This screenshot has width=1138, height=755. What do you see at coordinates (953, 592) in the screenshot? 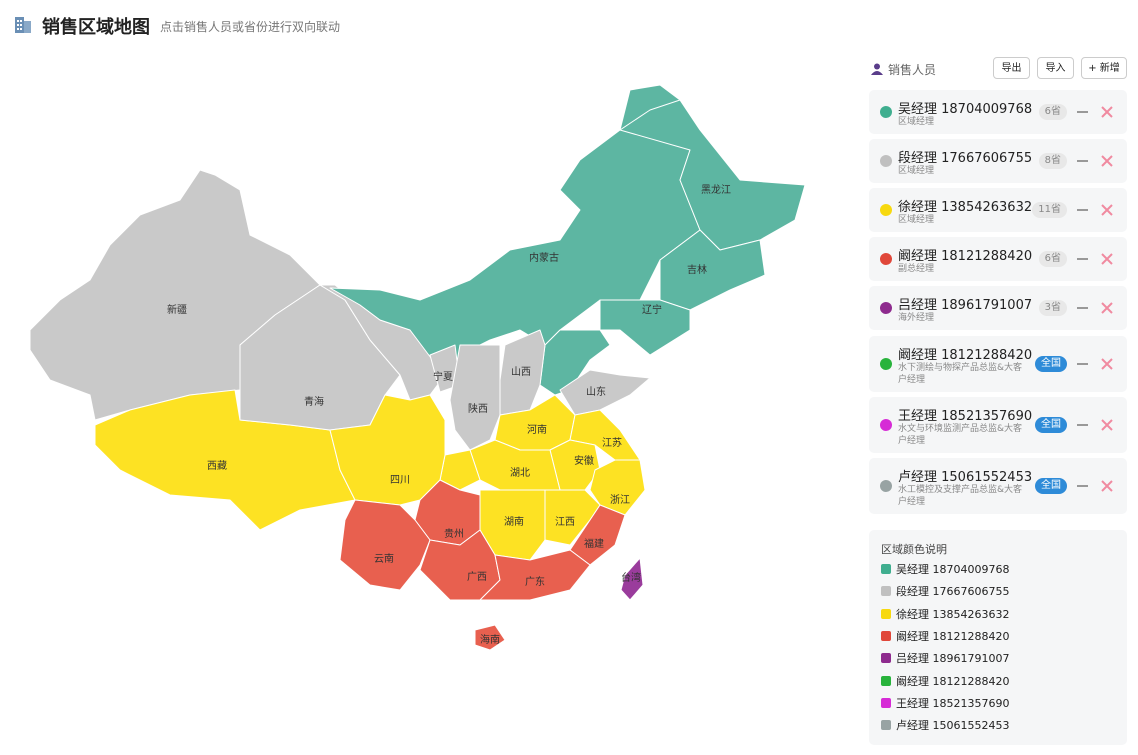
I see `legend-label: 段经理 17667606755` at bounding box center [953, 592].